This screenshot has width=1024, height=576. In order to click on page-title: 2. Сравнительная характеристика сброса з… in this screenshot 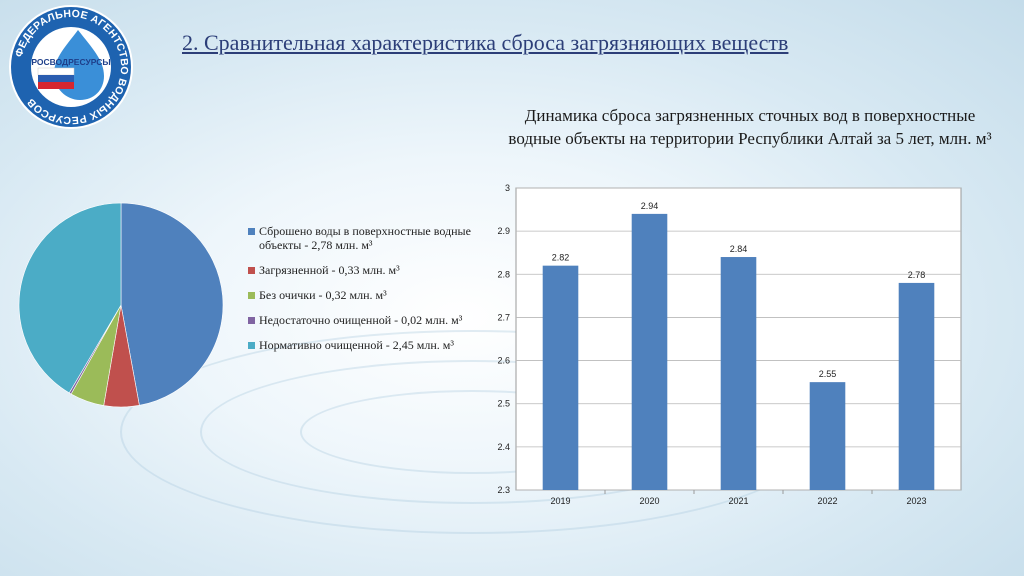, I will do `click(485, 42)`.